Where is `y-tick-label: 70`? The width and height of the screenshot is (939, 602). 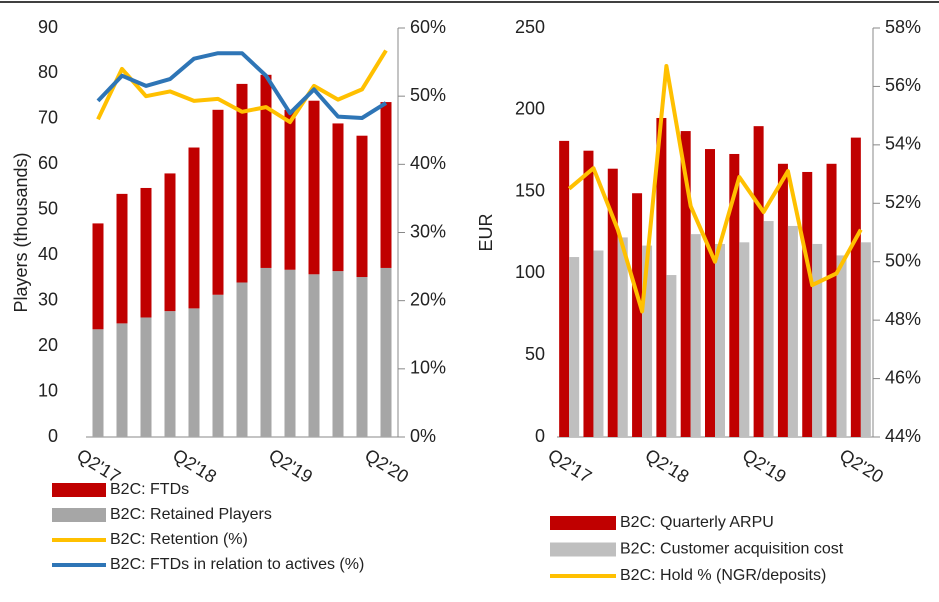 y-tick-label: 70 is located at coordinates (48, 118).